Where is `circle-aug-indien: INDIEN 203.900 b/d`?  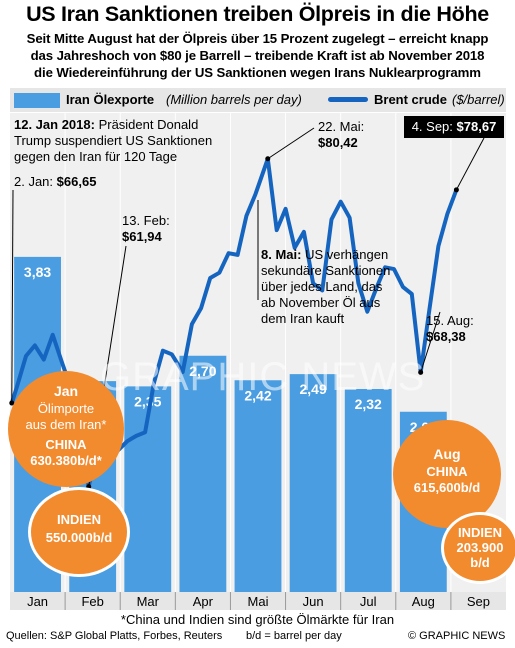 circle-aug-indien: INDIEN 203.900 b/d is located at coordinates (478, 548).